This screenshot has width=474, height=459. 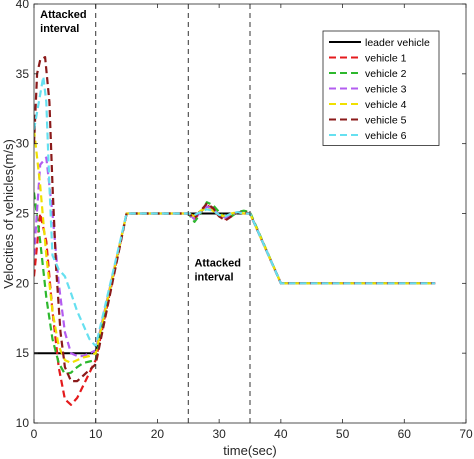 I want to click on x-tick-label: 40, so click(x=281, y=434).